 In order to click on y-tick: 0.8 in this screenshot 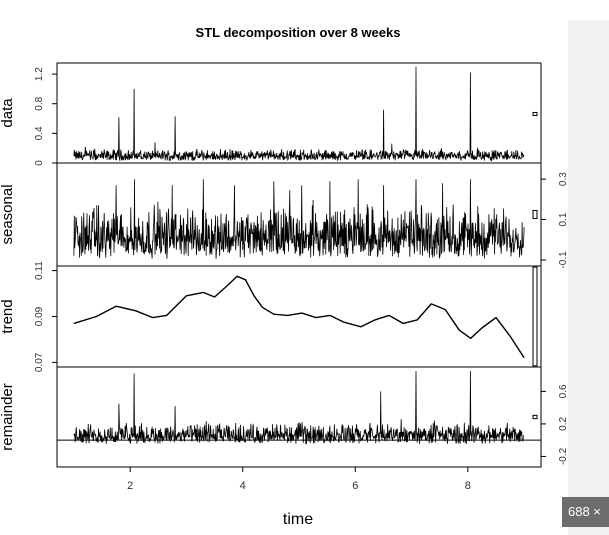, I will do `click(45, 103)`.